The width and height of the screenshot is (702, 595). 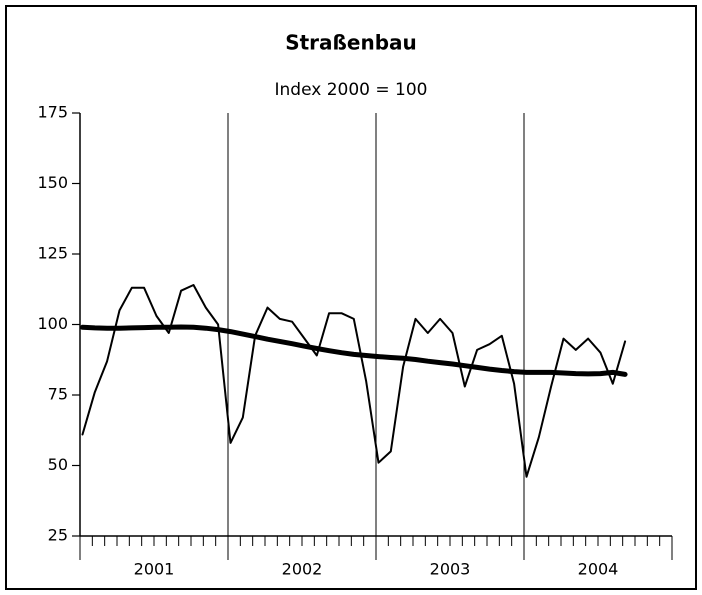 I want to click on y-tick-label: 150, so click(x=52, y=182).